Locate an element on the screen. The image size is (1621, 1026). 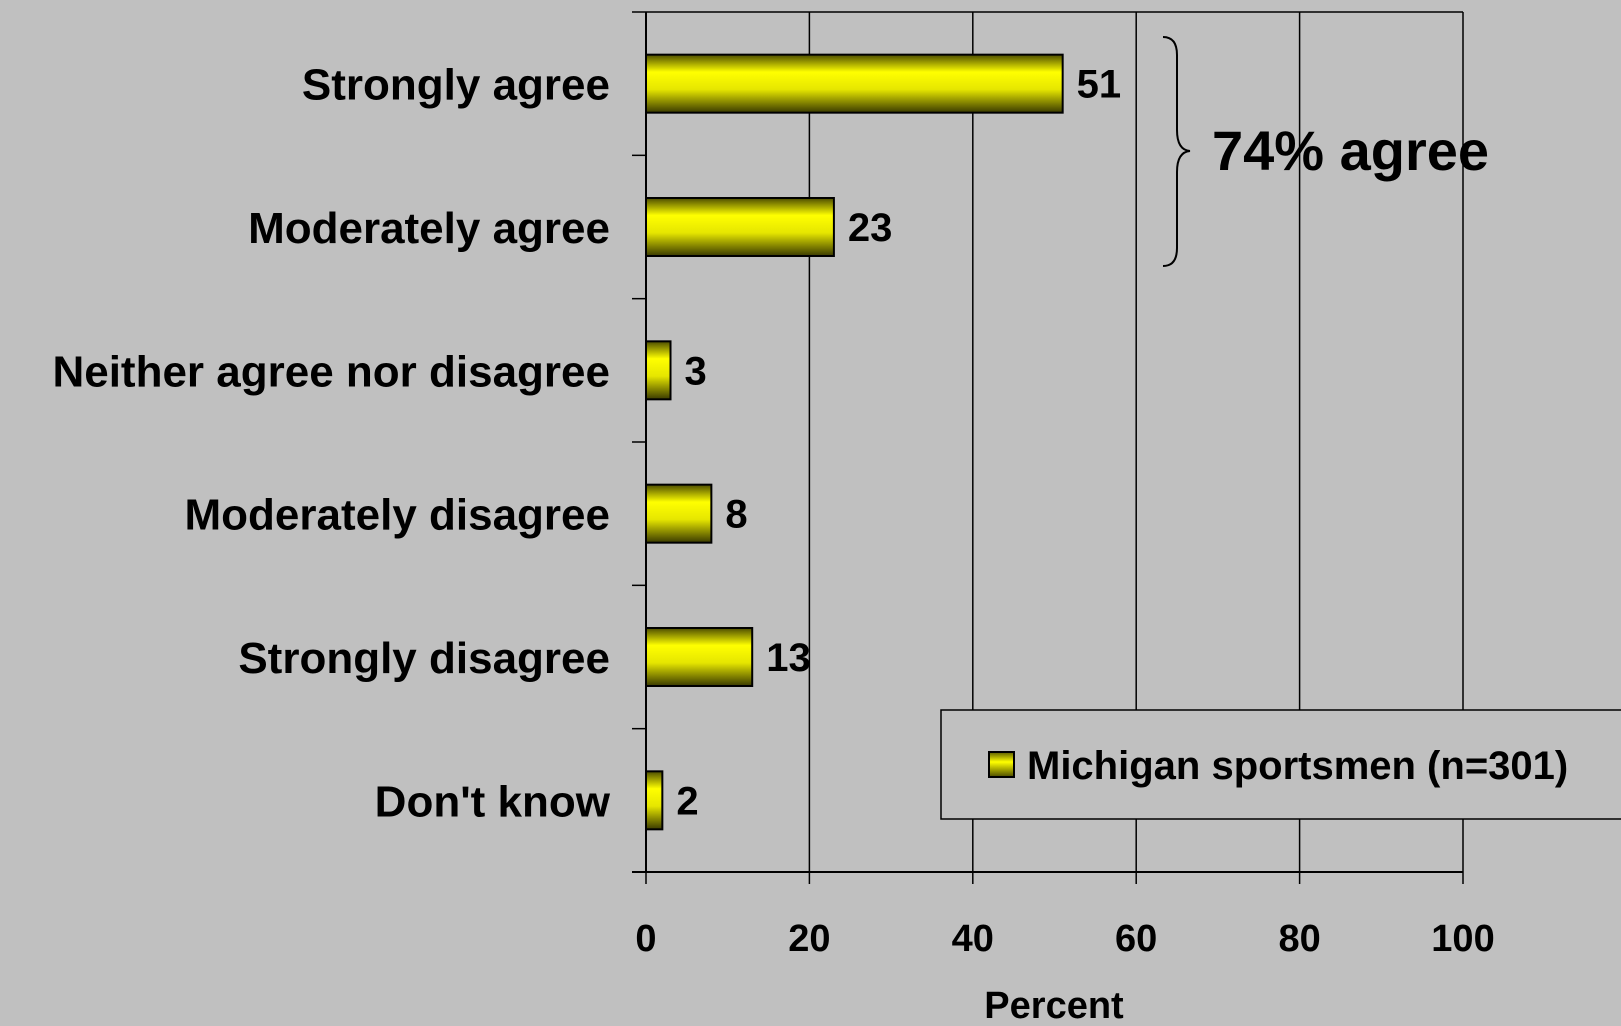
legend-box is located at coordinates (1280, 764).